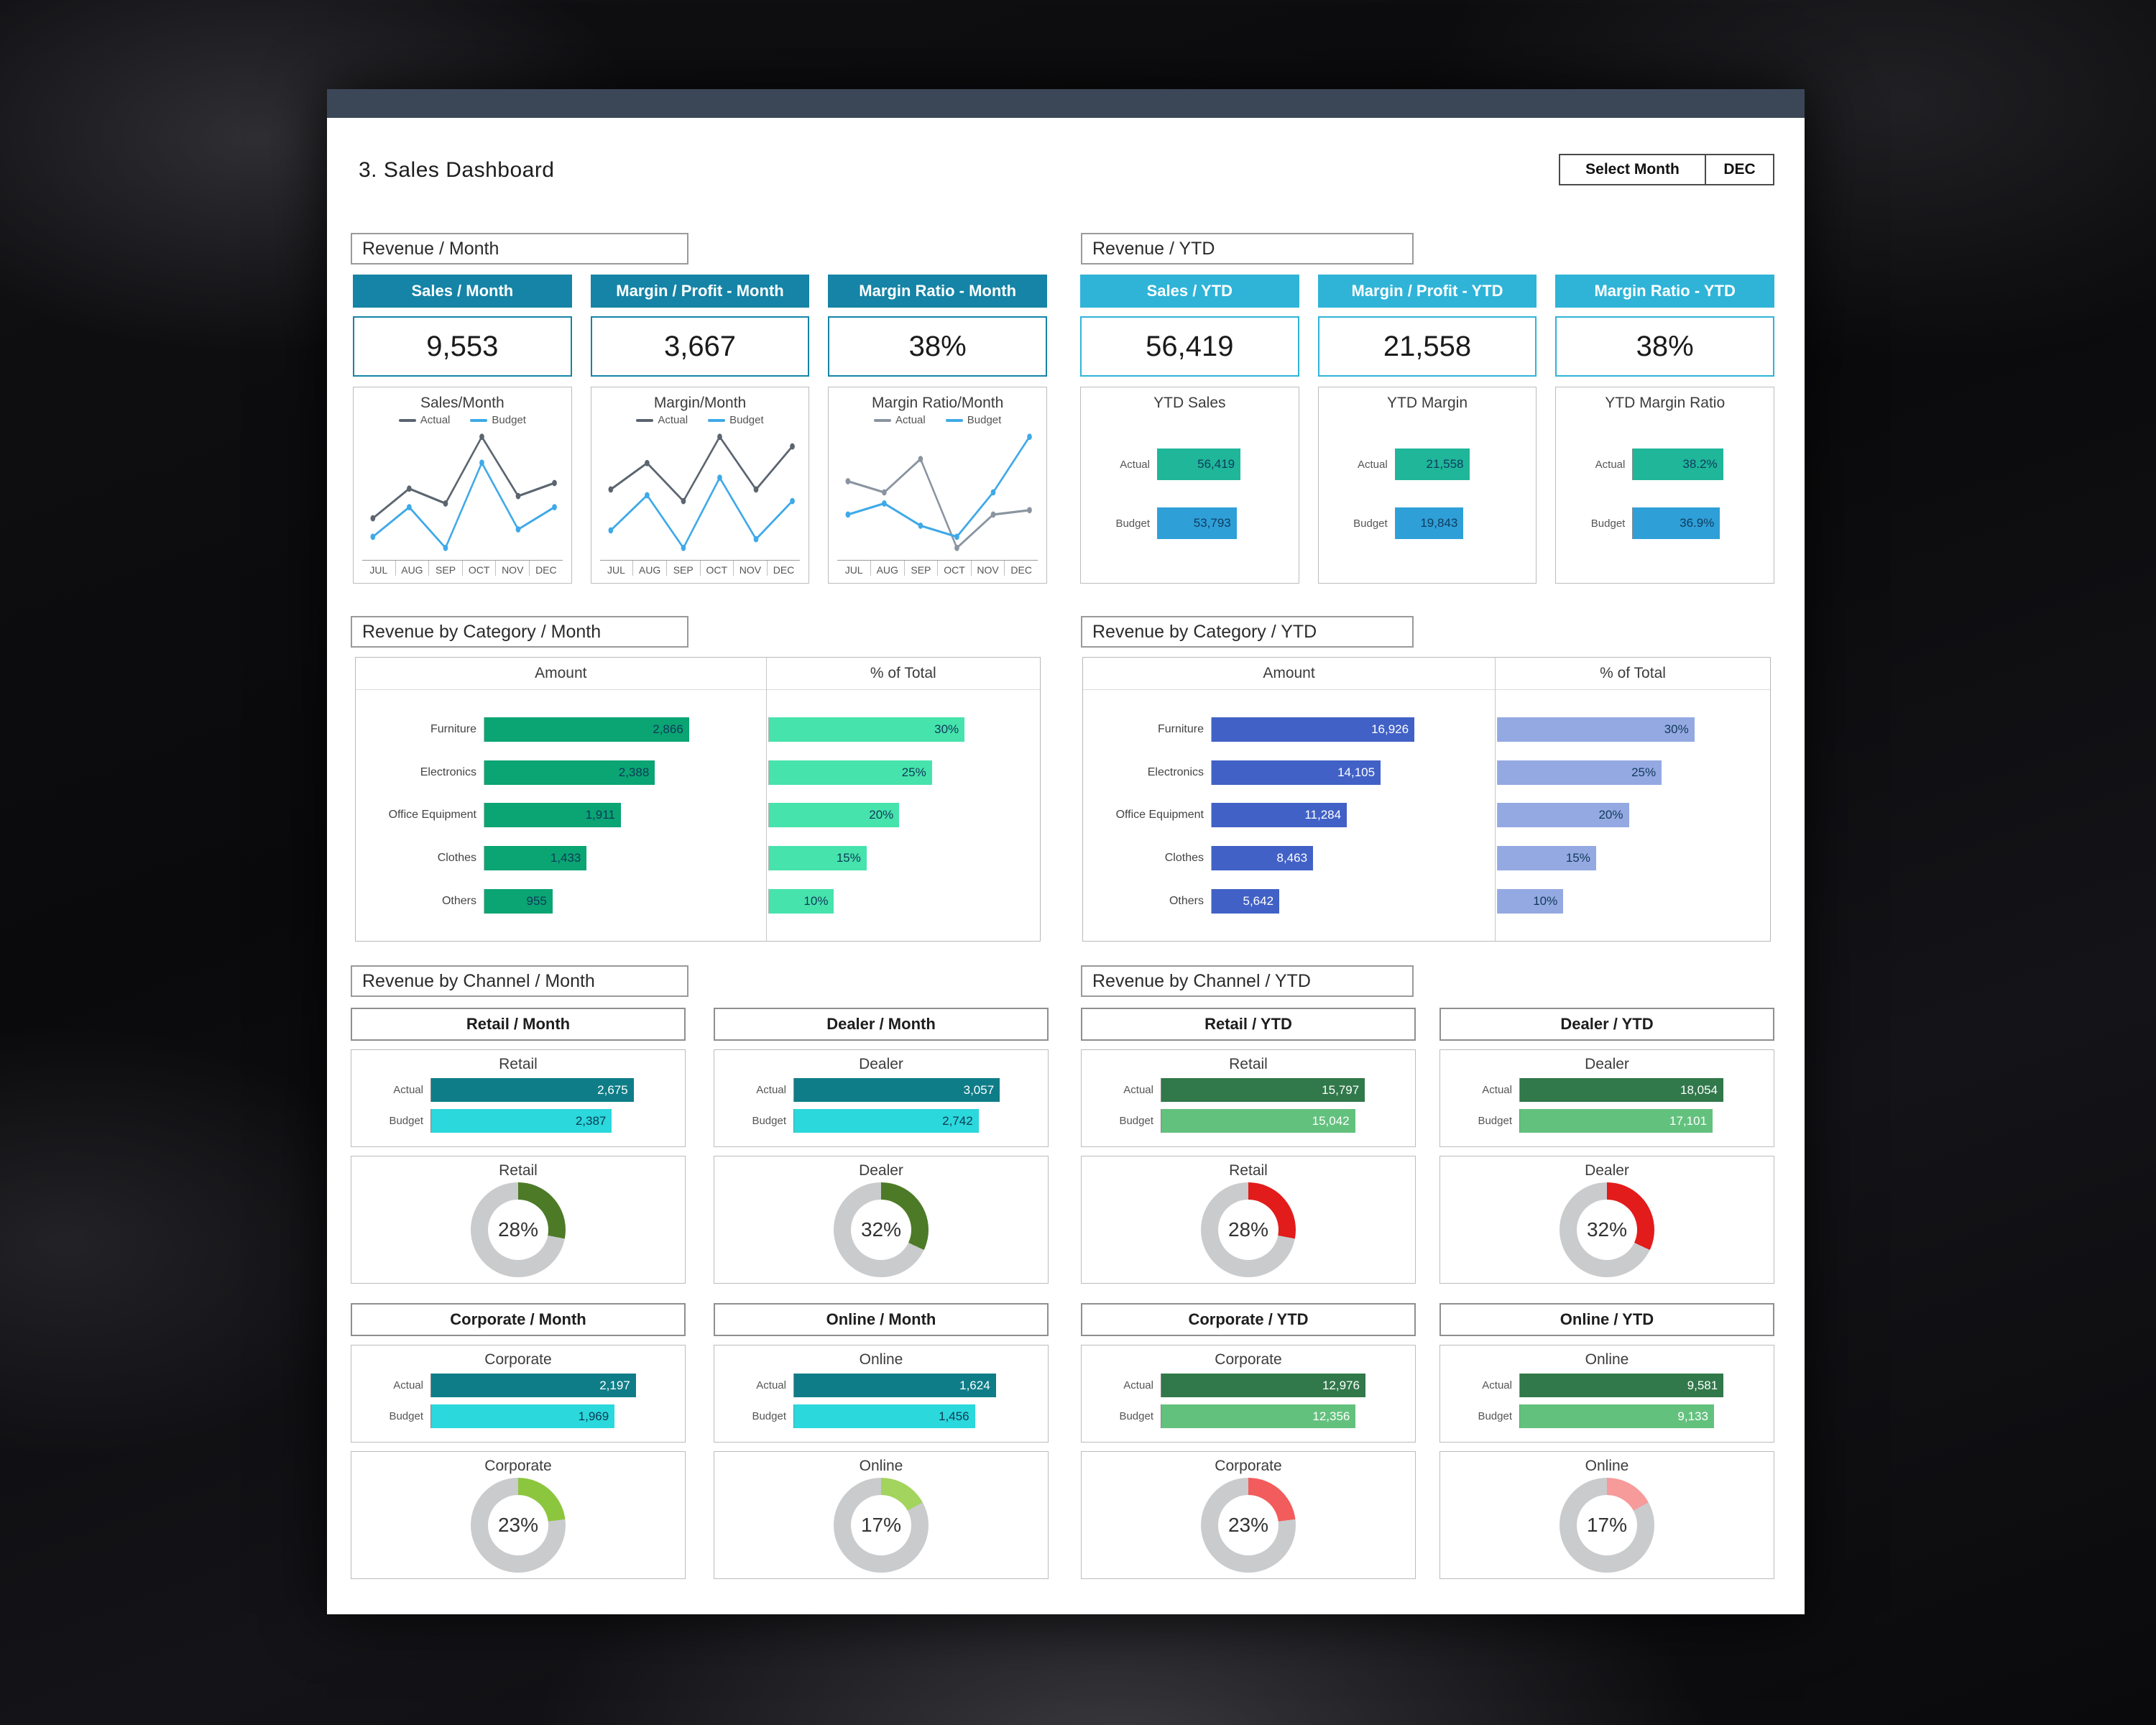 The width and height of the screenshot is (2156, 1725). I want to click on bar: 15%, so click(1547, 858).